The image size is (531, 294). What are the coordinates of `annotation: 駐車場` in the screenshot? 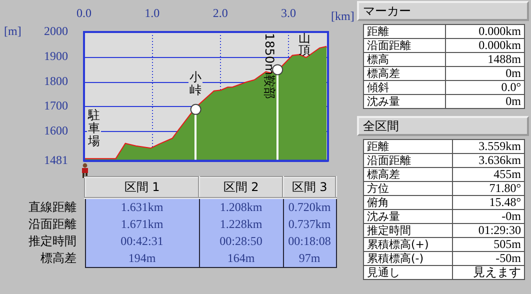 It's located at (93, 128).